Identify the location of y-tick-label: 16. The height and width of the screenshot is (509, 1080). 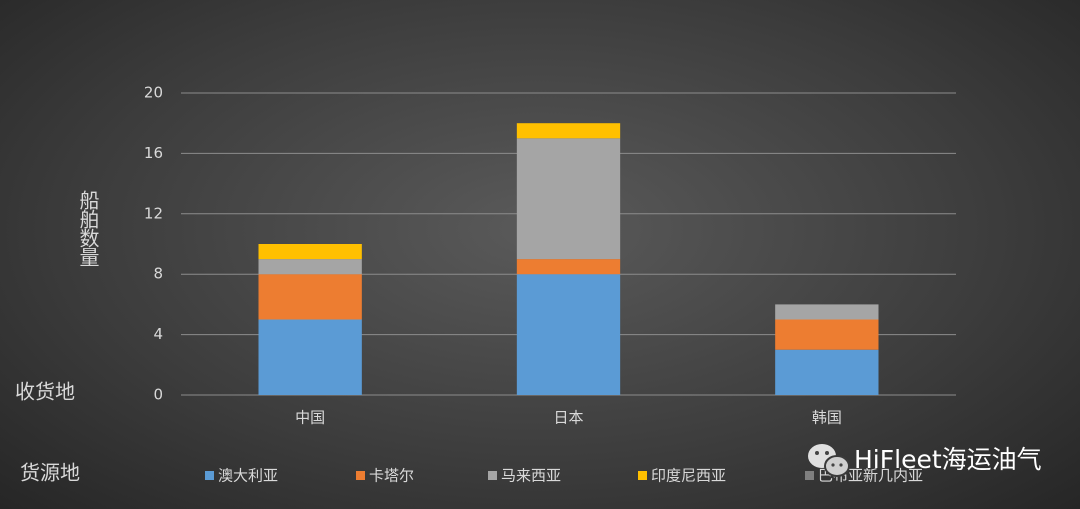
(153, 153).